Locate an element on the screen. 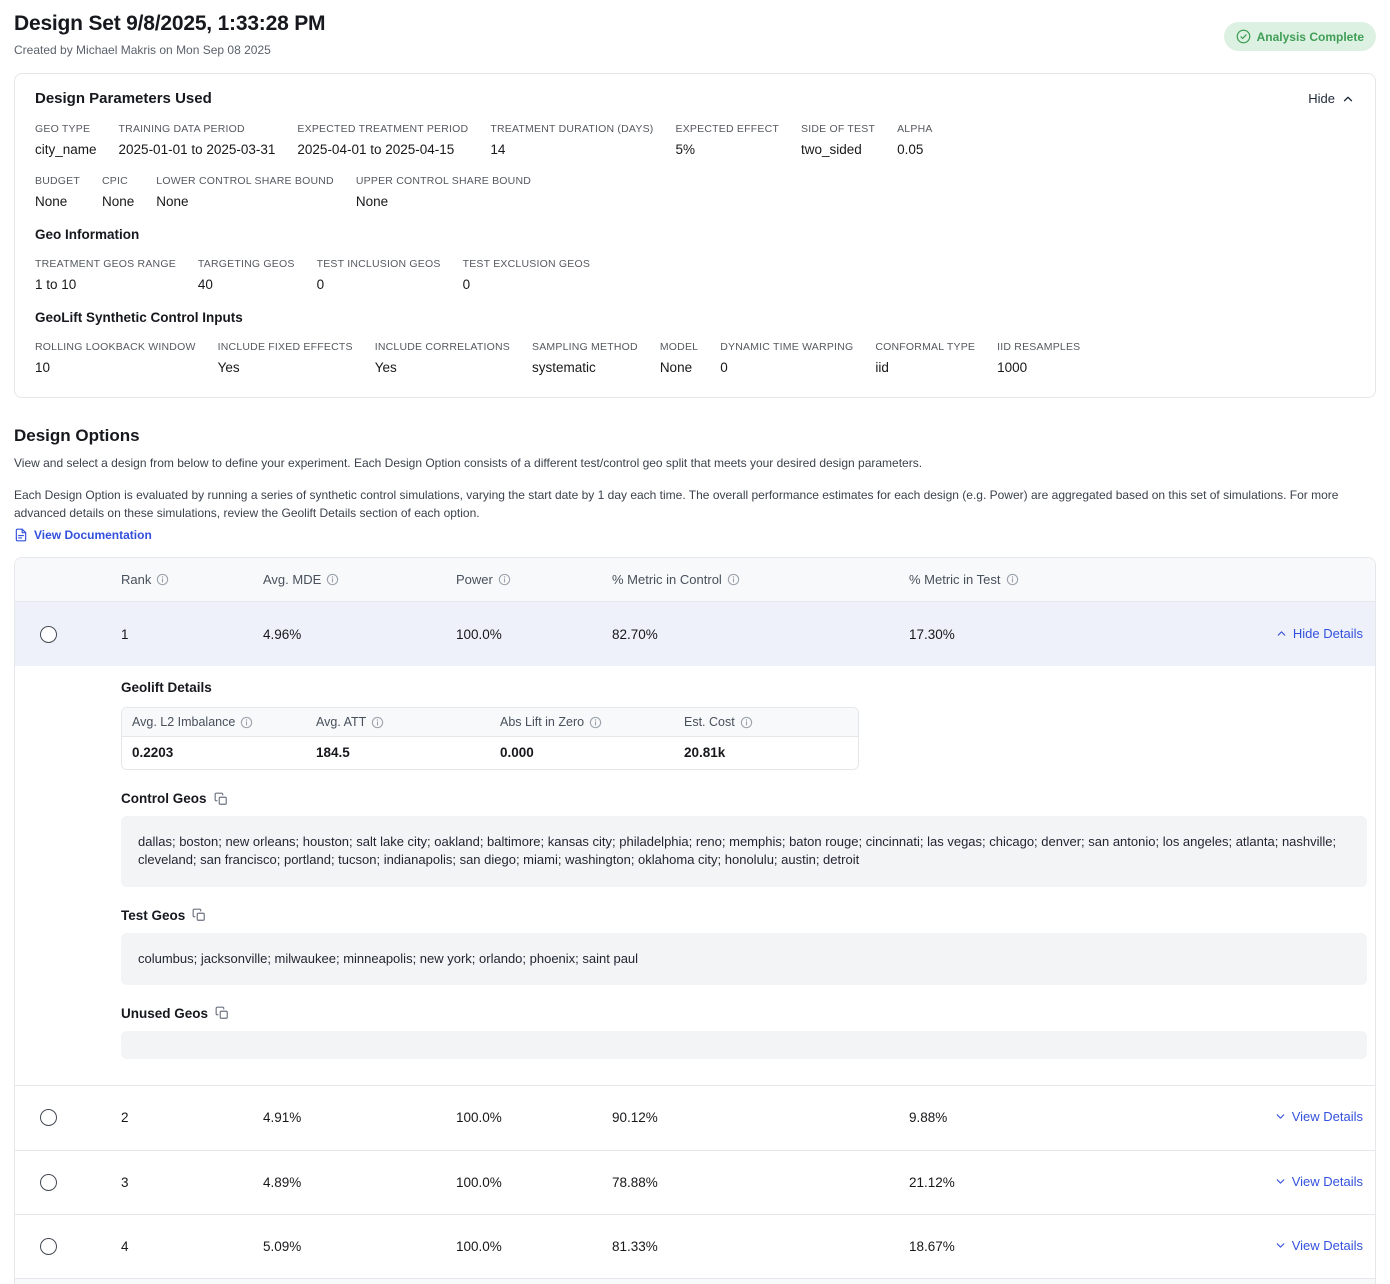 Image resolution: width=1390 pixels, height=1284 pixels. rank-value: 3 is located at coordinates (125, 1182).